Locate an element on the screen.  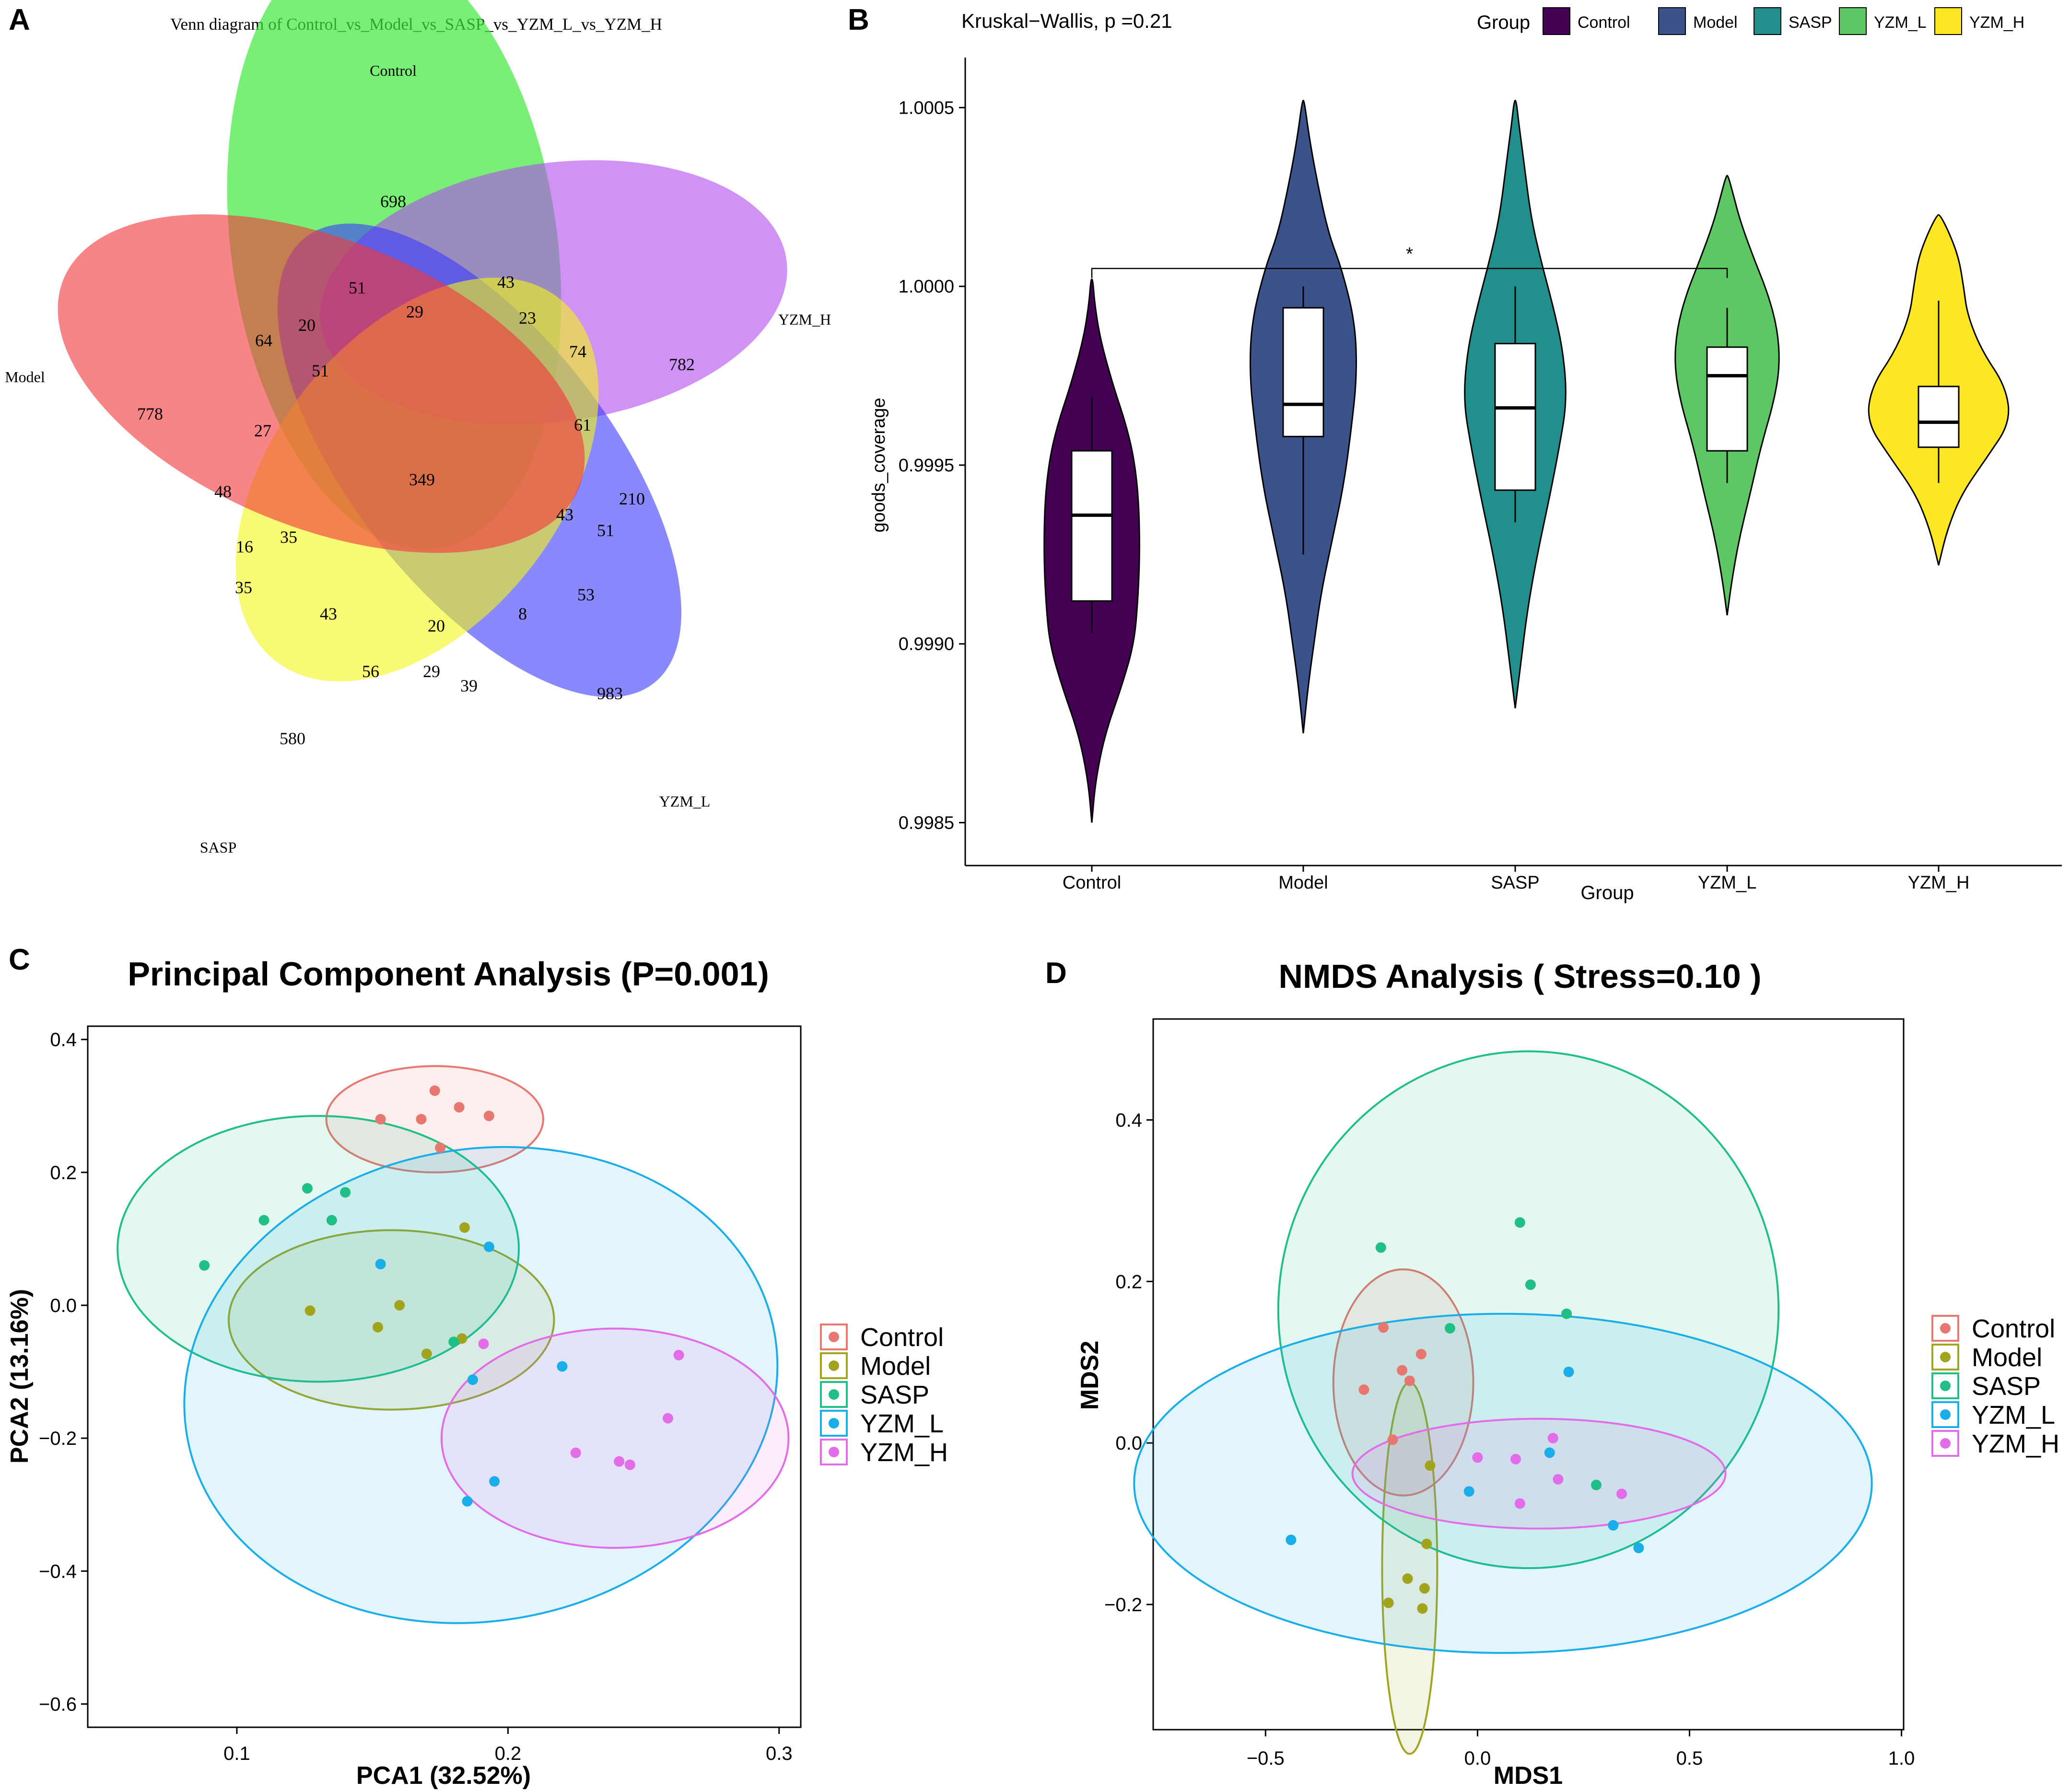
x-tick-label: 0.1 is located at coordinates (237, 1753).